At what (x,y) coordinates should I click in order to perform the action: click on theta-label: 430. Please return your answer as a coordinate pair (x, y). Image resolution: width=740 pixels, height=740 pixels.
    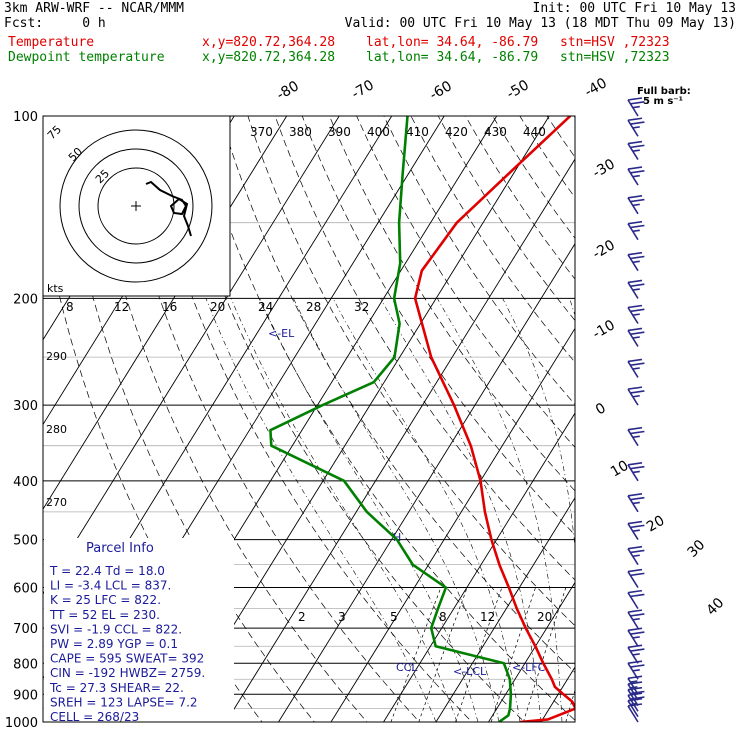
    Looking at the image, I should click on (495, 132).